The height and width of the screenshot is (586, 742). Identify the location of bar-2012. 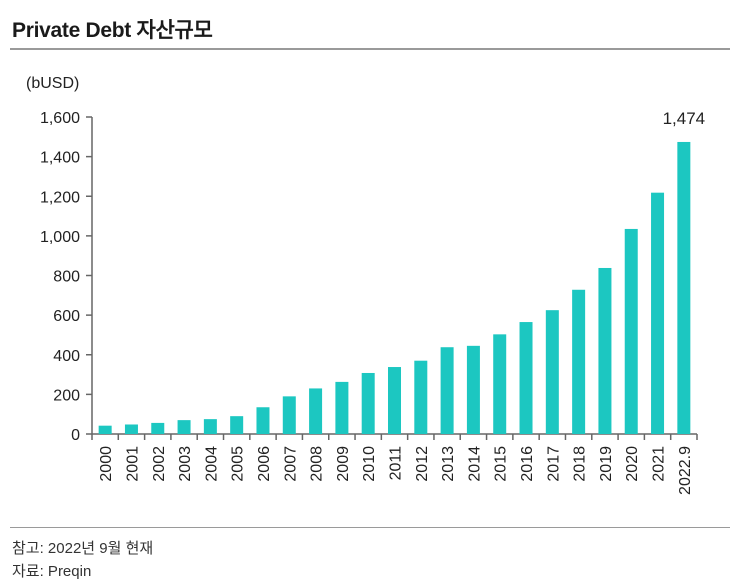
(421, 397).